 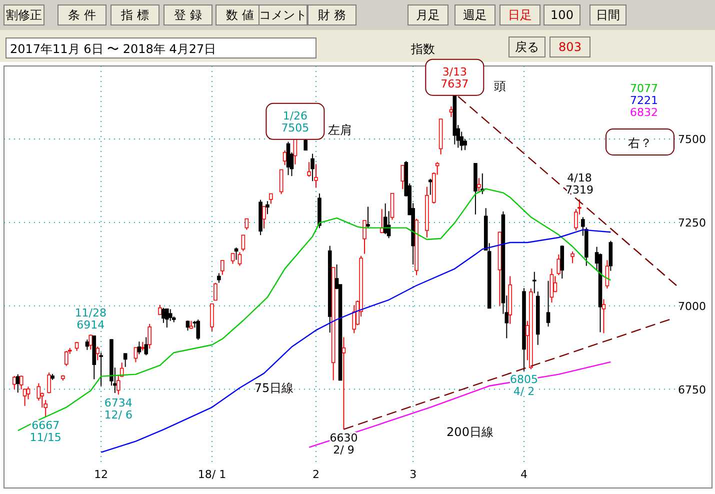 I want to click on x-tick-label: 12, so click(x=101, y=474).